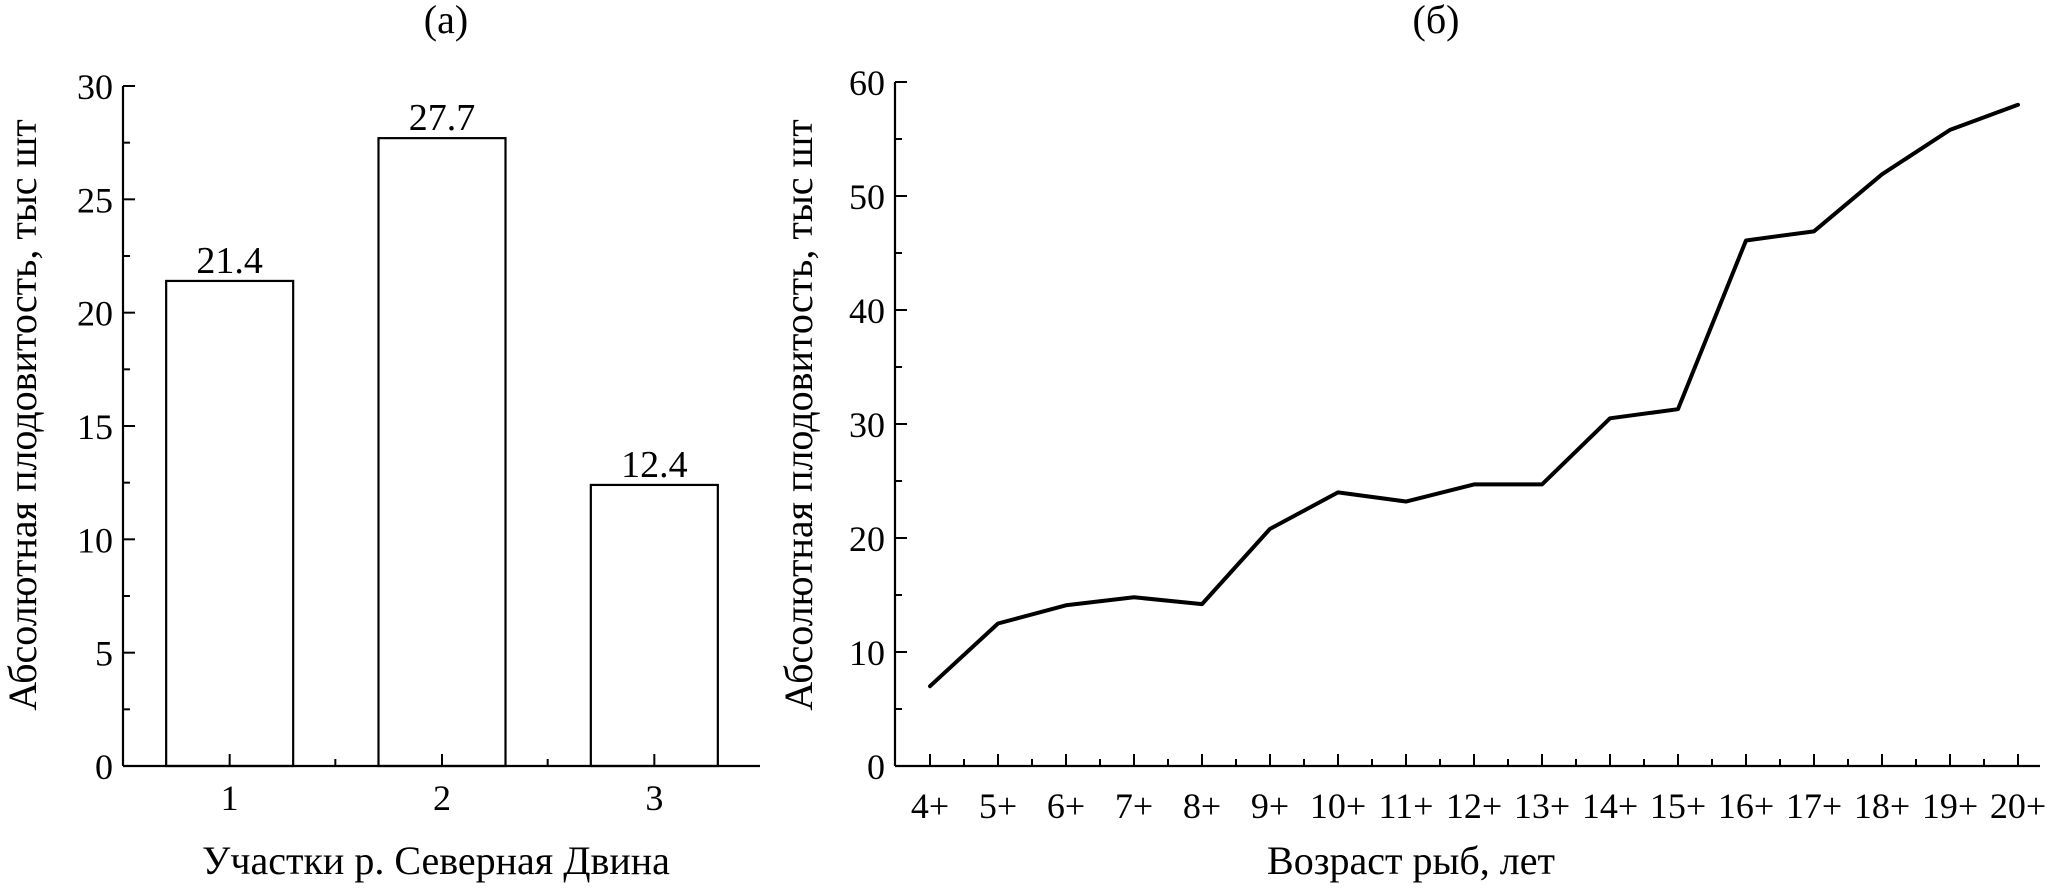  What do you see at coordinates (104, 767) in the screenshot?
I see `panel-a-y-tick-label: 0` at bounding box center [104, 767].